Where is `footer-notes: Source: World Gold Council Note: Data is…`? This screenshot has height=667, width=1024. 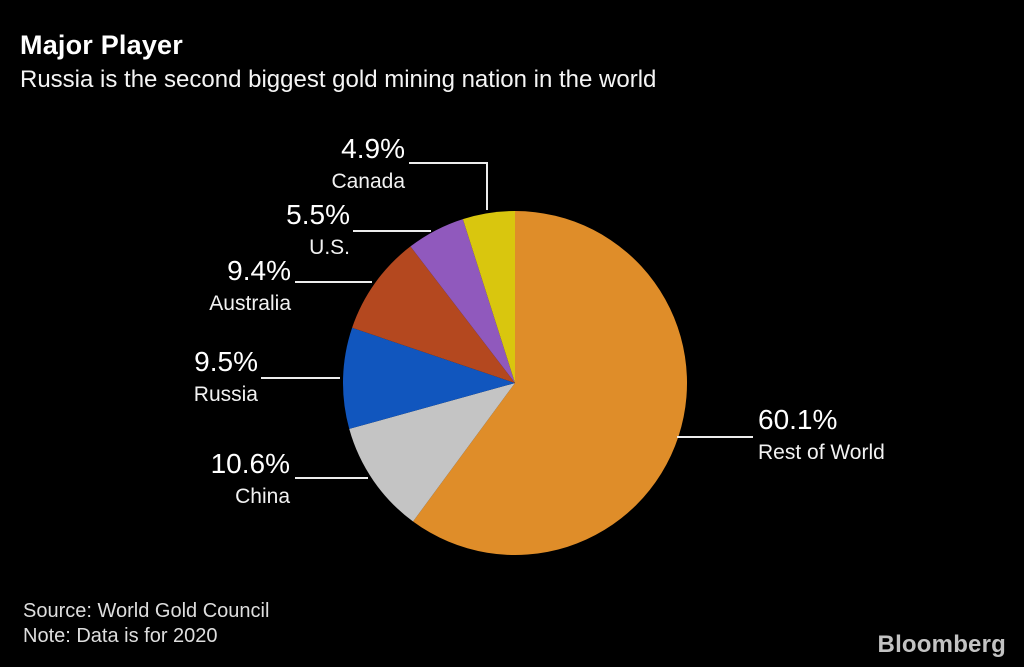 footer-notes: Source: World Gold Council Note: Data is… is located at coordinates (146, 624).